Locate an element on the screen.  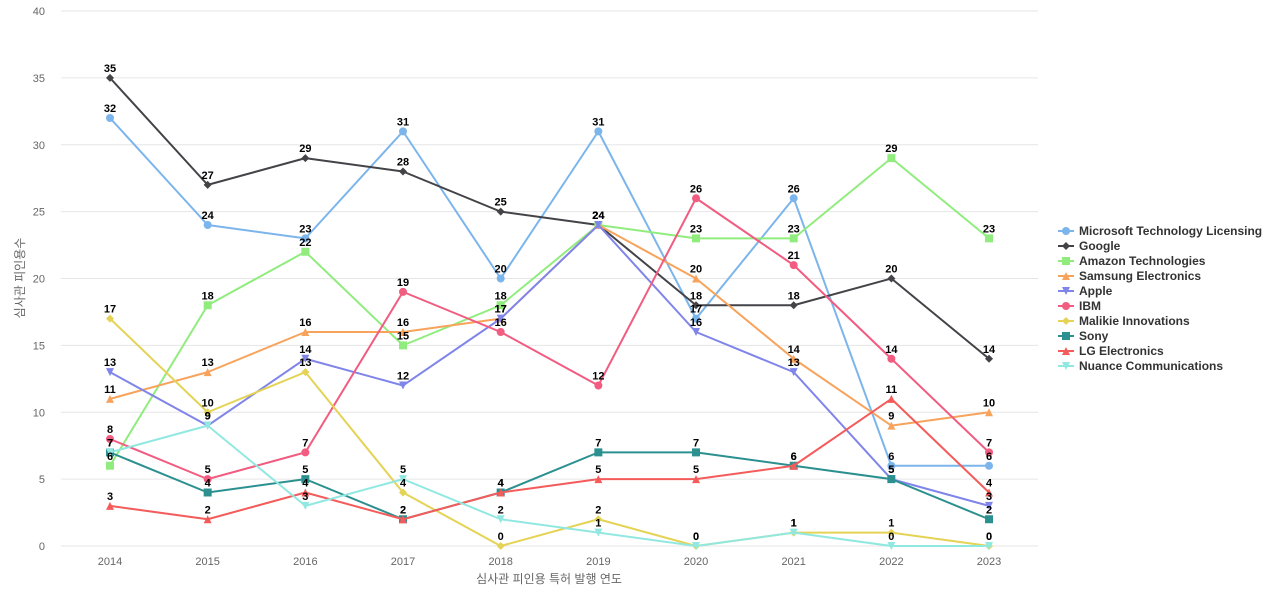
y-axis-title: 심사관 피인용수 is located at coordinates (20, 278).